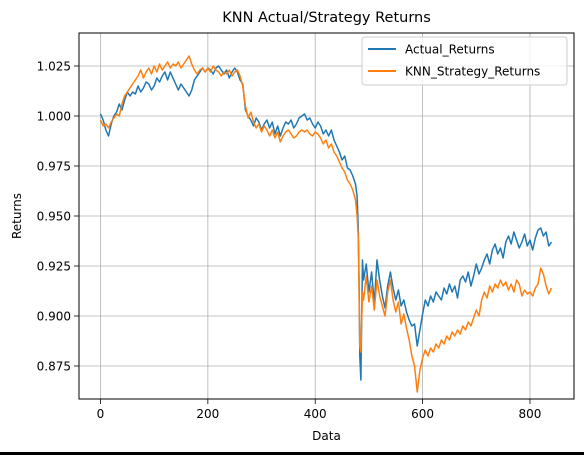 The height and width of the screenshot is (456, 584). I want to click on x-tick-label: 0, so click(101, 414).